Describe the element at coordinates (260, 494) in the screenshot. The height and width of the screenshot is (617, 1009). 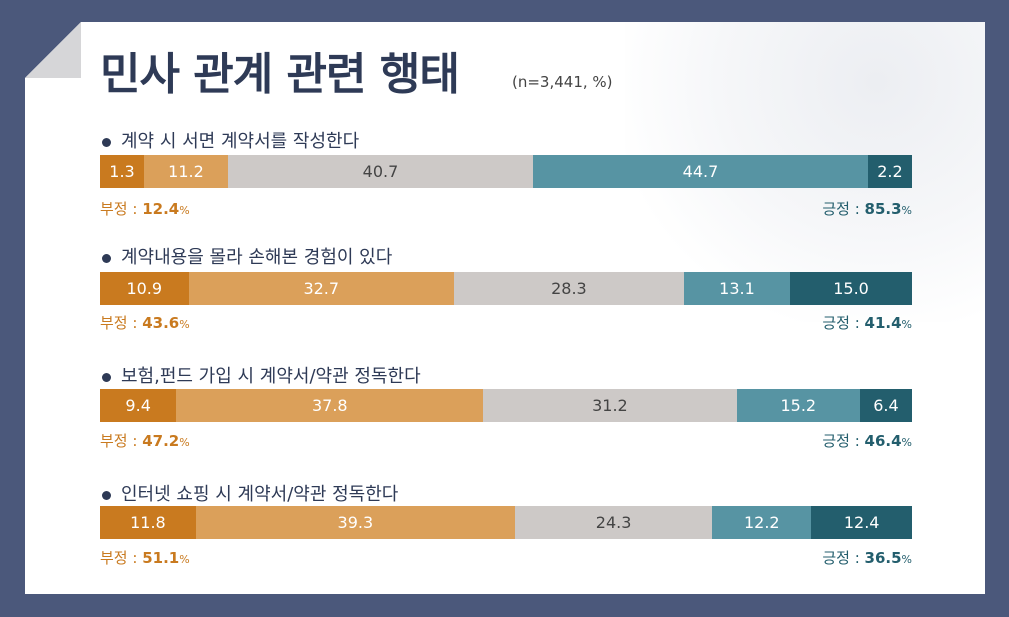
I see `row-label-text: 인터넷 쇼핑 시 계약서/약관 정독한다` at that location.